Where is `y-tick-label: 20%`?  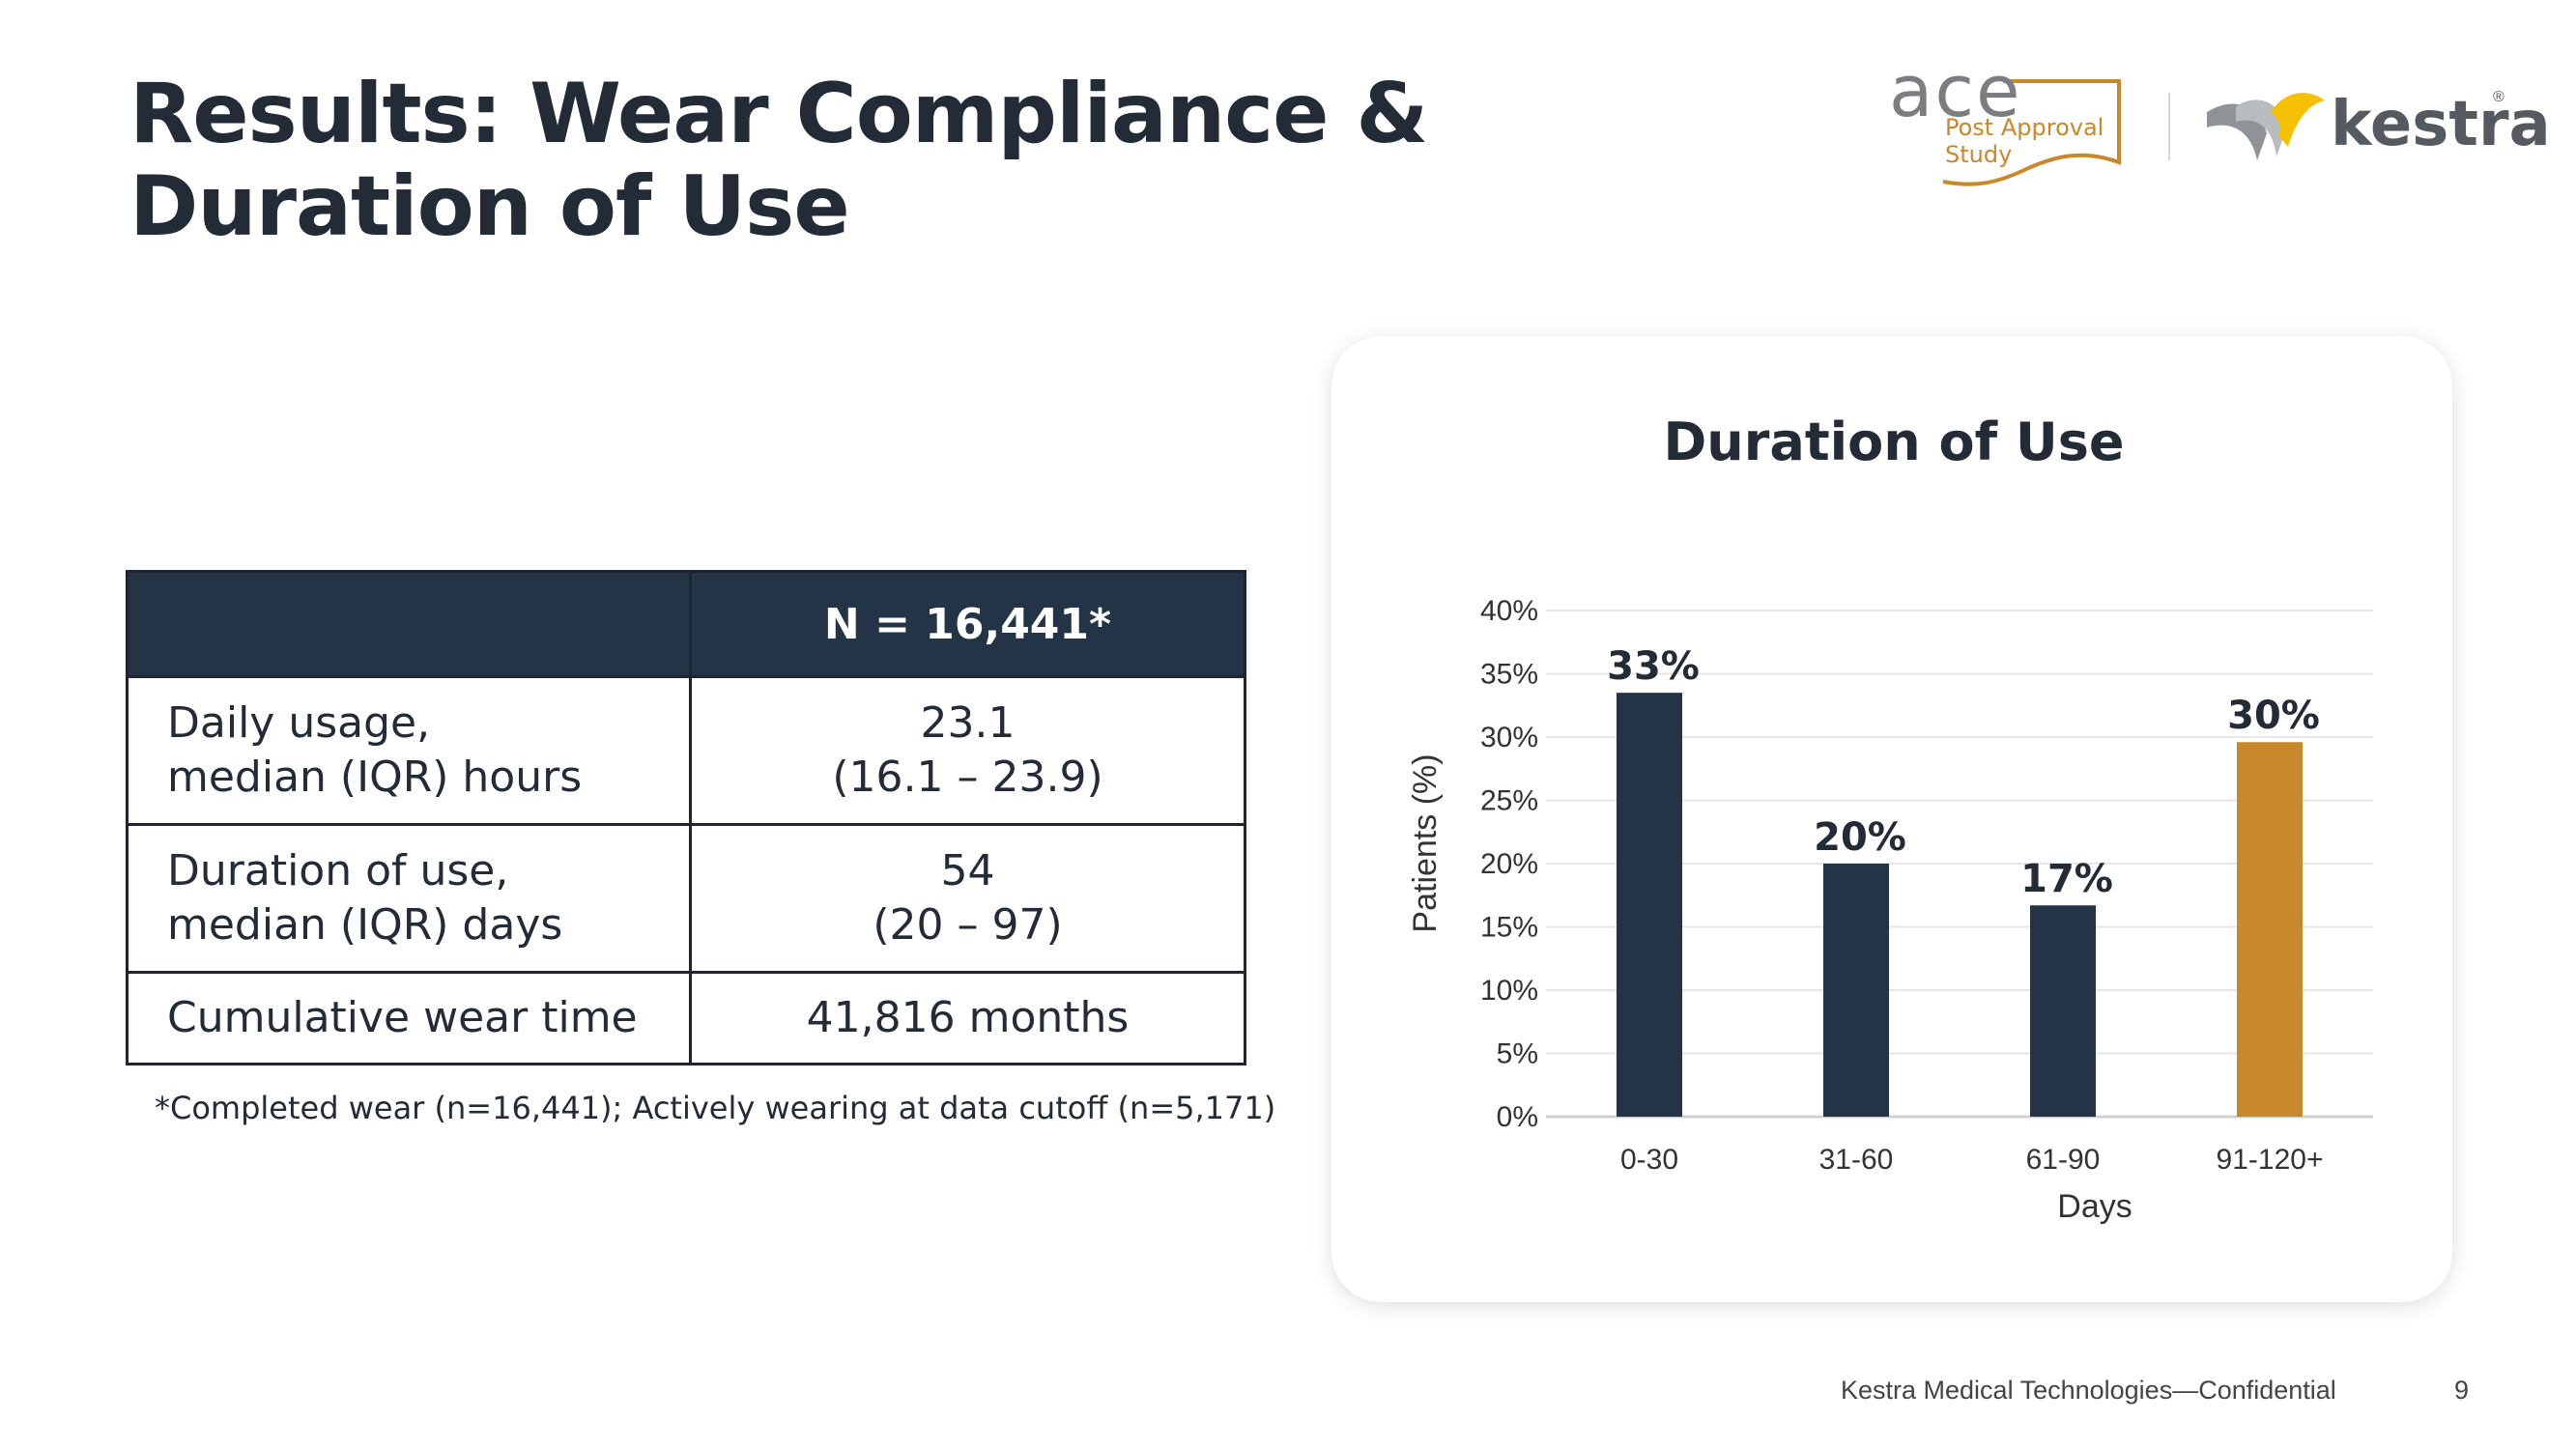 y-tick-label: 20% is located at coordinates (1509, 864).